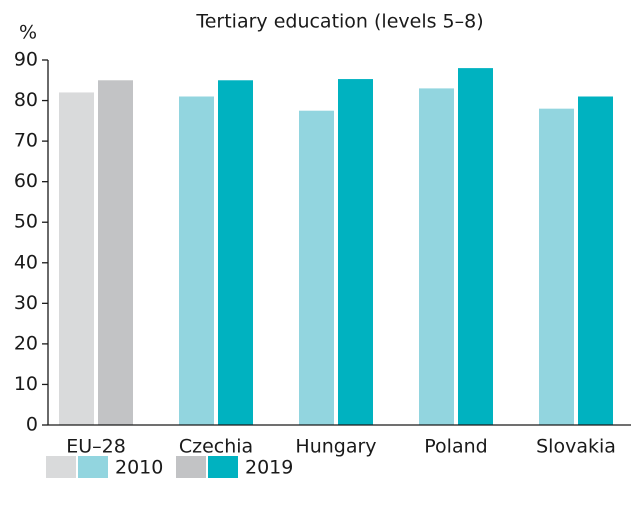 The width and height of the screenshot is (631, 506). Describe the element at coordinates (139, 468) in the screenshot. I see `legend-label: 2010` at that location.